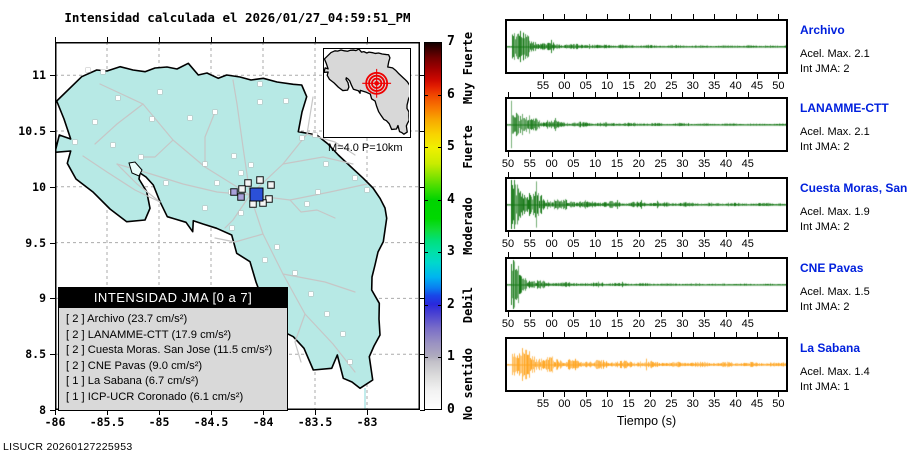  What do you see at coordinates (365, 148) in the screenshot?
I see `inset-caption: M=4.0 P=10km` at bounding box center [365, 148].